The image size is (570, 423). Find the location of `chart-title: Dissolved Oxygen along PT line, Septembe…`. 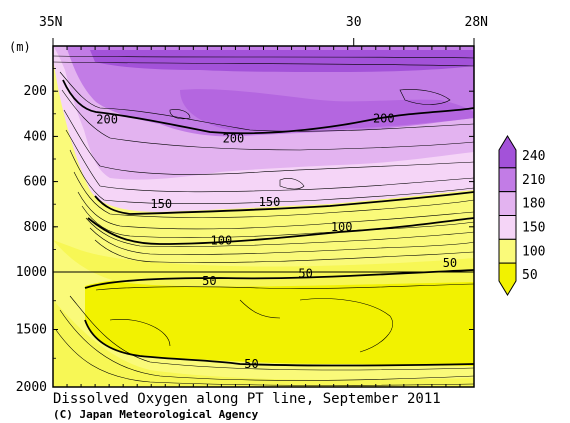

chart-title: Dissolved Oxygen along PT line, Septembe… is located at coordinates (247, 399).